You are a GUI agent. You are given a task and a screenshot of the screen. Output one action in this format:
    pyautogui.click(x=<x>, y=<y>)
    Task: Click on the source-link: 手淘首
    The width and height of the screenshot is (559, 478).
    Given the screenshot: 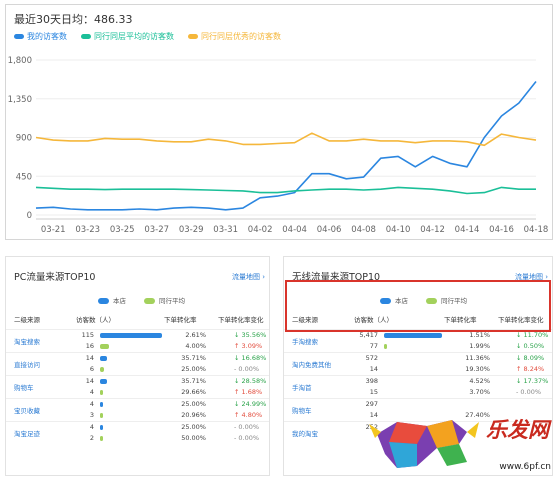 What is the action you would take?
    pyautogui.click(x=302, y=388)
    